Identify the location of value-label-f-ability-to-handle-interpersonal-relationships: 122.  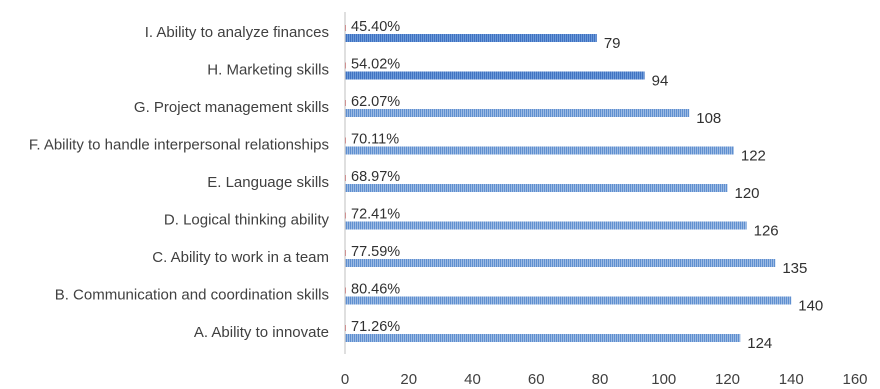
(753, 156).